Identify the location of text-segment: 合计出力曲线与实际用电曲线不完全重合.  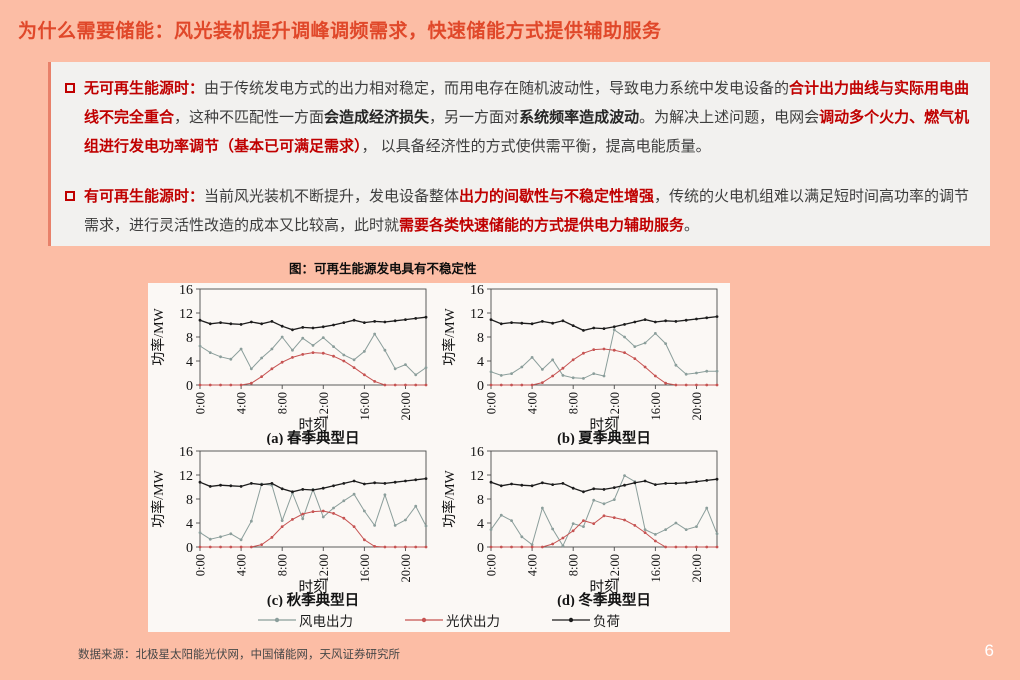
(527, 103).